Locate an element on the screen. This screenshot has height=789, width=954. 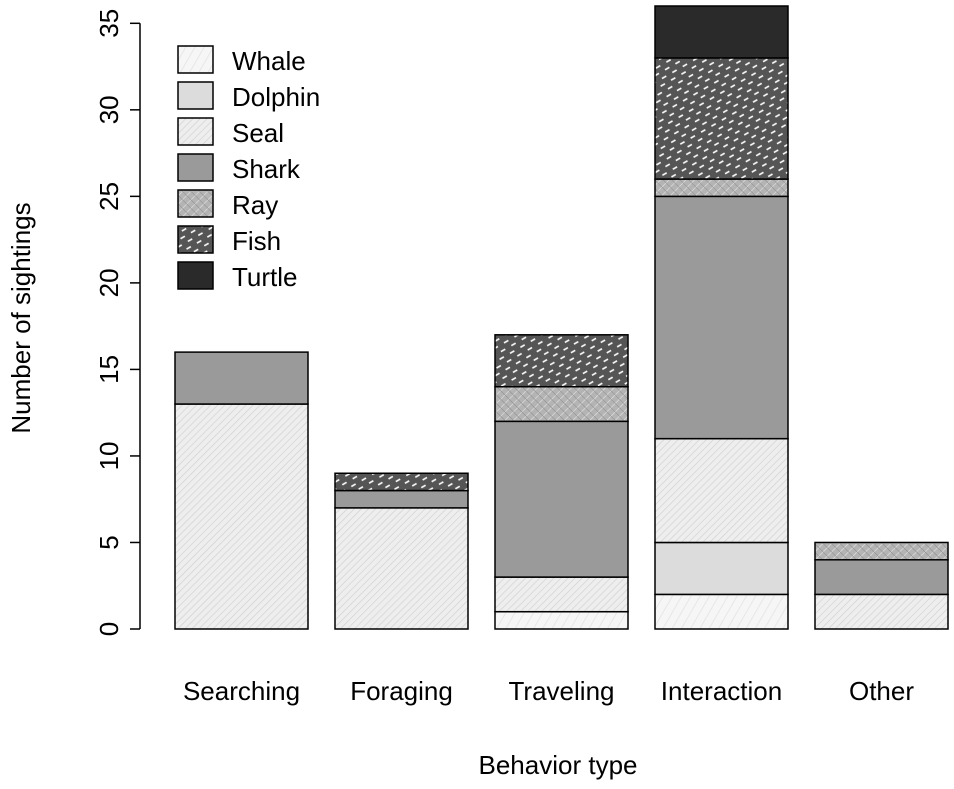
legend-swatch-seal is located at coordinates (195, 131).